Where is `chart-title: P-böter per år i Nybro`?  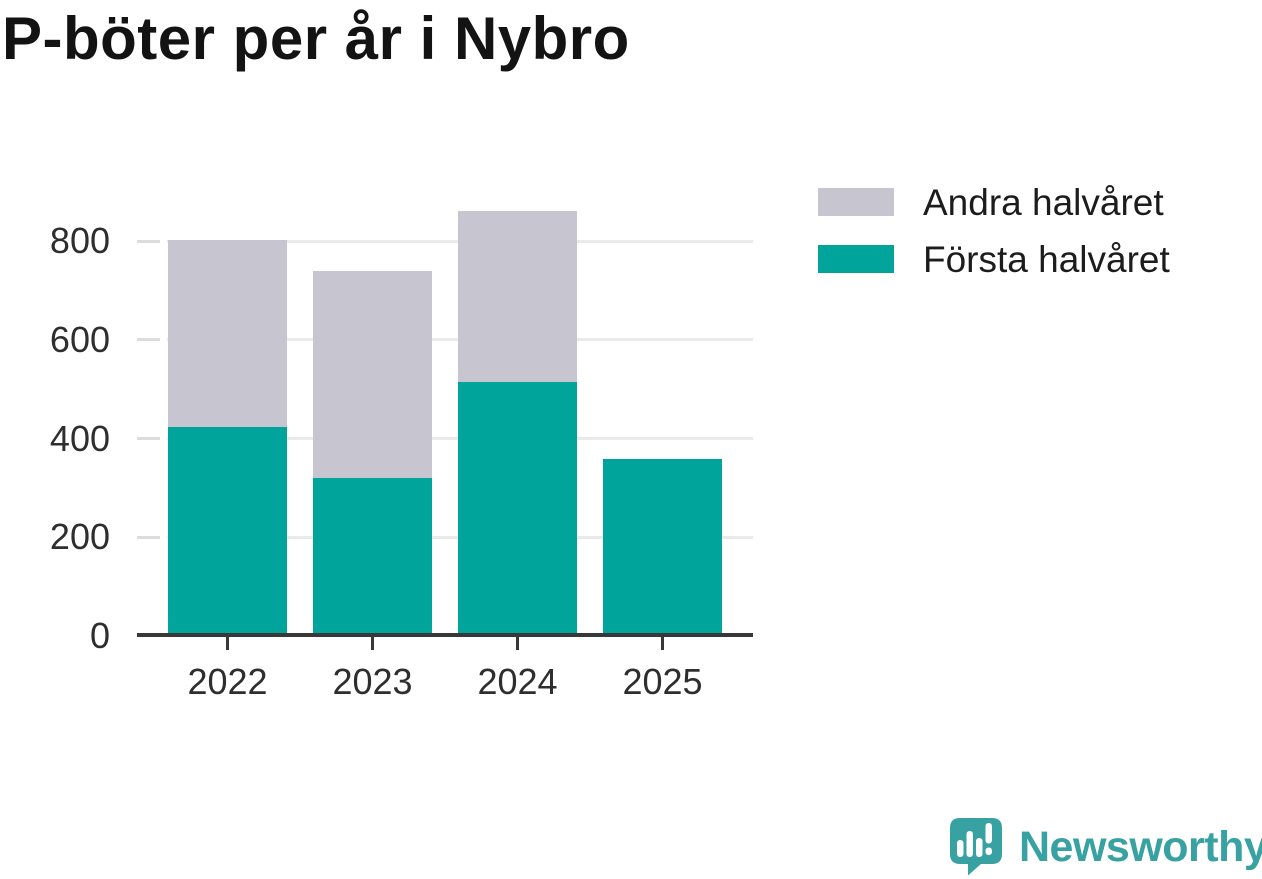
chart-title: P-böter per år i Nybro is located at coordinates (316, 38).